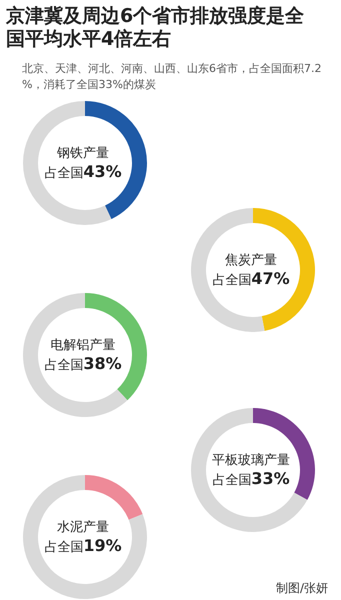 The image size is (341, 600). Describe the element at coordinates (302, 588) in the screenshot. I see `text: 制图/张妍` at that location.